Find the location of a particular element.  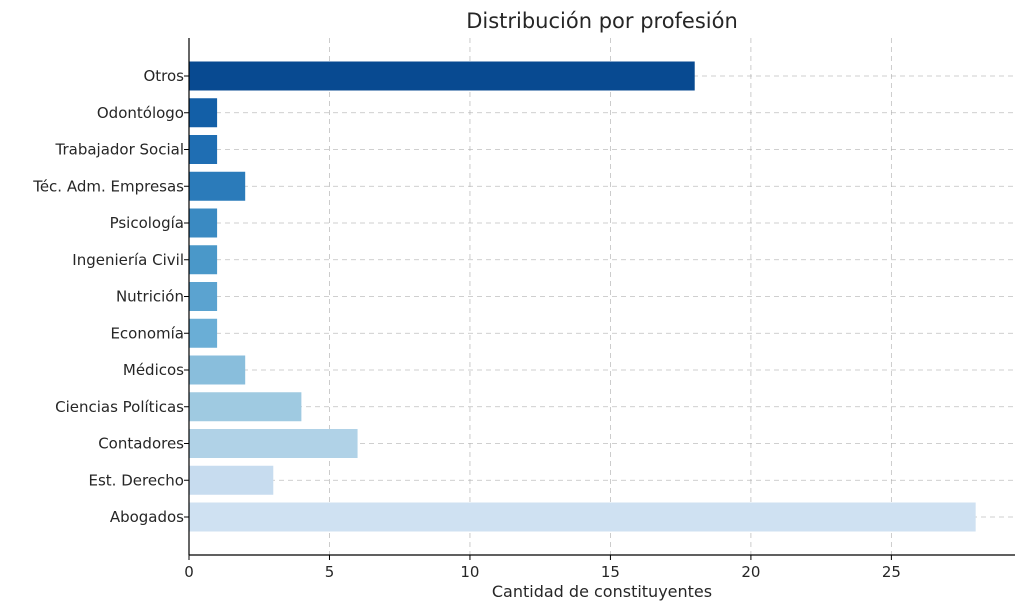

x-axis-label: Cantidad de constituyentes is located at coordinates (602, 591).